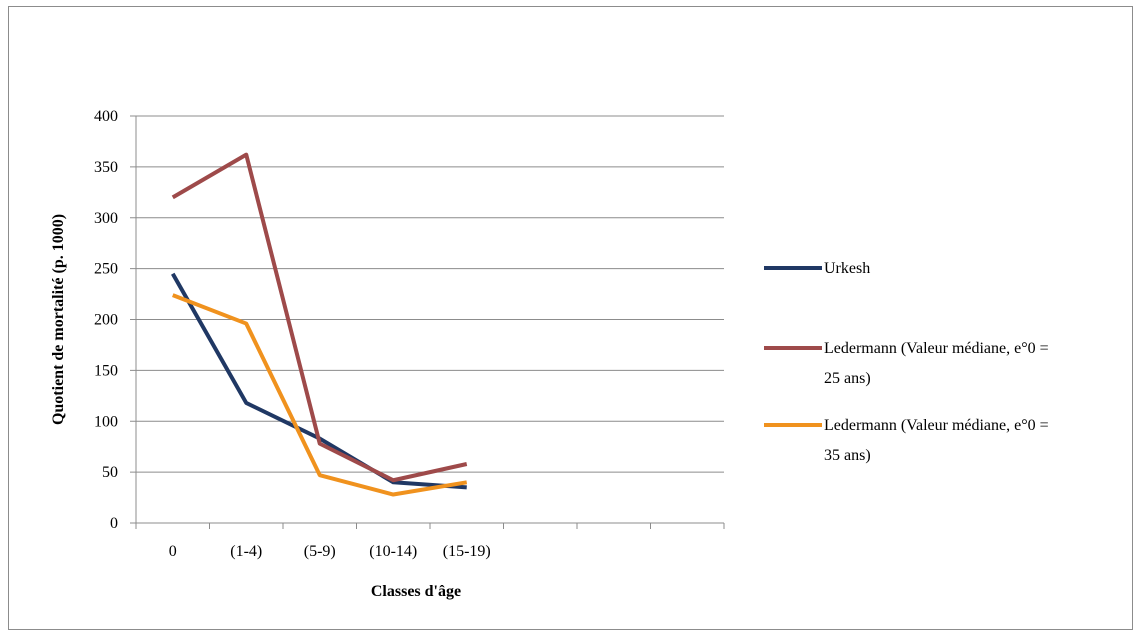 This screenshot has width=1142, height=637. Describe the element at coordinates (110, 472) in the screenshot. I see `y-tick-label: 50` at that location.